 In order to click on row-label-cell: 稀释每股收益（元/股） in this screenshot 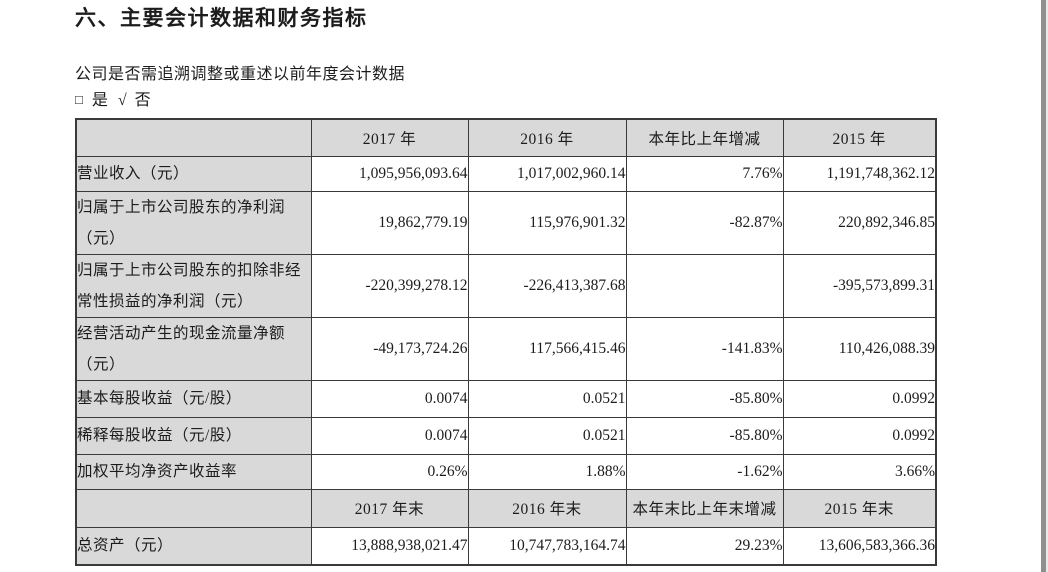, I will do `click(193, 435)`.